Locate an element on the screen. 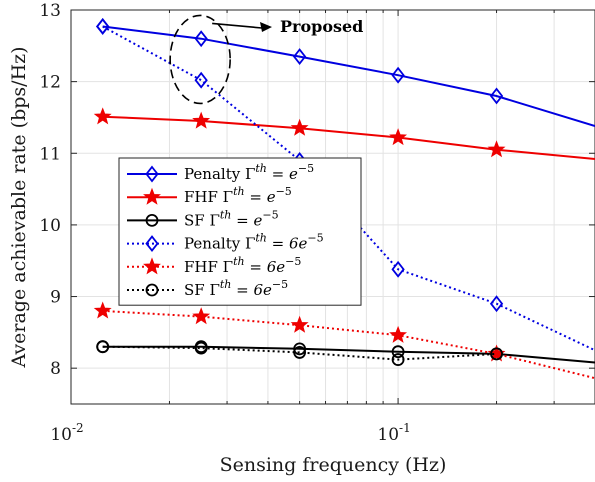  series-star-solid is located at coordinates (344, 133).